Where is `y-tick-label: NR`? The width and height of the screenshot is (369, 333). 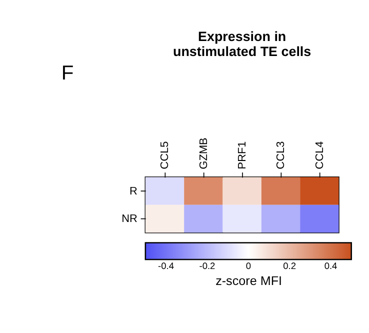
y-tick-label: NR is located at coordinates (130, 219).